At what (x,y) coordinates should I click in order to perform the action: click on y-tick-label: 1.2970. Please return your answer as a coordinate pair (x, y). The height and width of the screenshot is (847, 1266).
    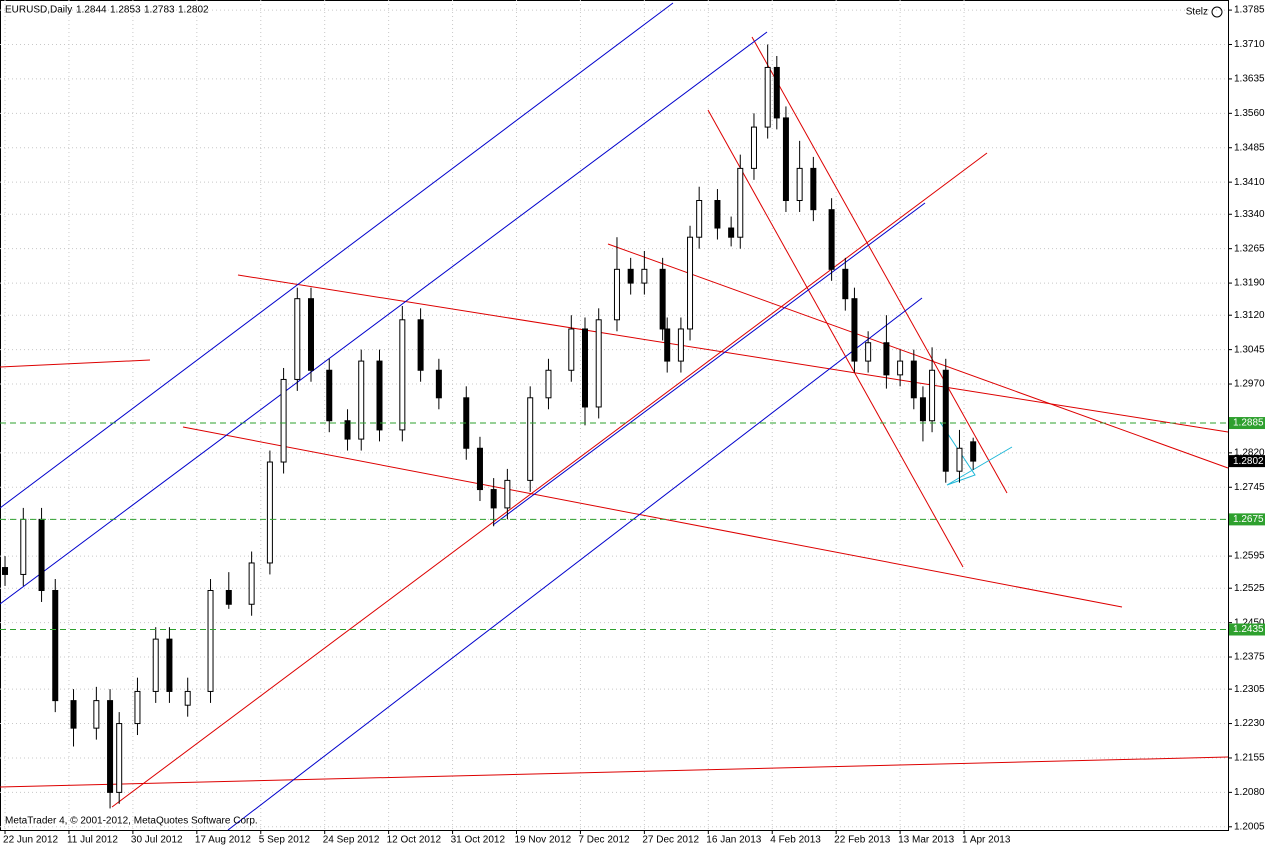
    Looking at the image, I should click on (1249, 384).